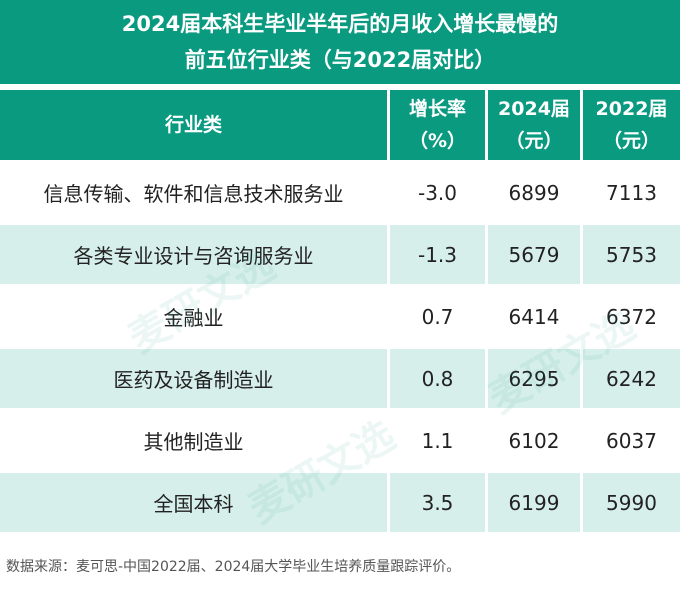 Image resolution: width=680 pixels, height=598 pixels. What do you see at coordinates (340, 24) in the screenshot?
I see `title-line-1: 2024届本科生毕业半年后的月收入增长最慢的` at bounding box center [340, 24].